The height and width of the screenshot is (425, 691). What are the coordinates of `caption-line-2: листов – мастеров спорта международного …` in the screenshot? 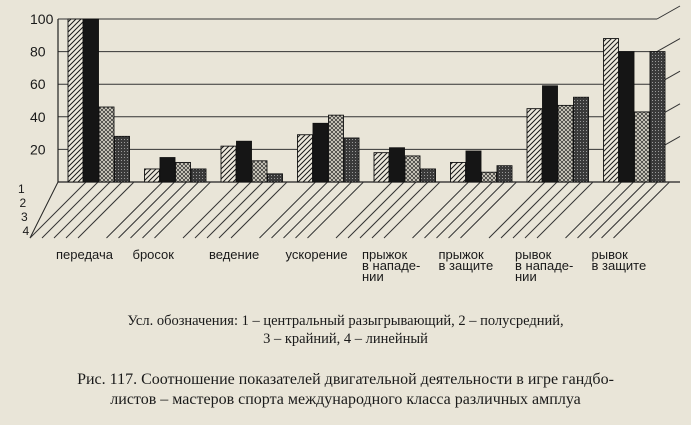 It's located at (345, 399).